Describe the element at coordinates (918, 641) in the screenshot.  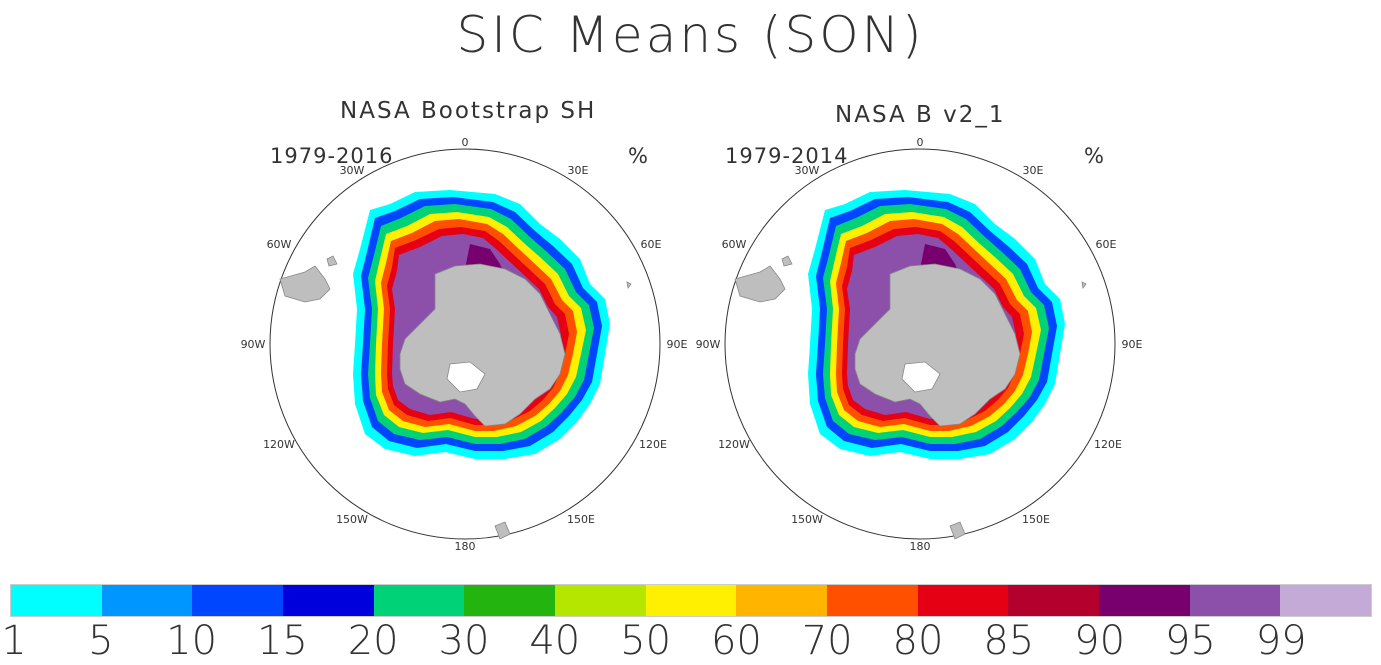
I see `colorbar-label: 80` at that location.